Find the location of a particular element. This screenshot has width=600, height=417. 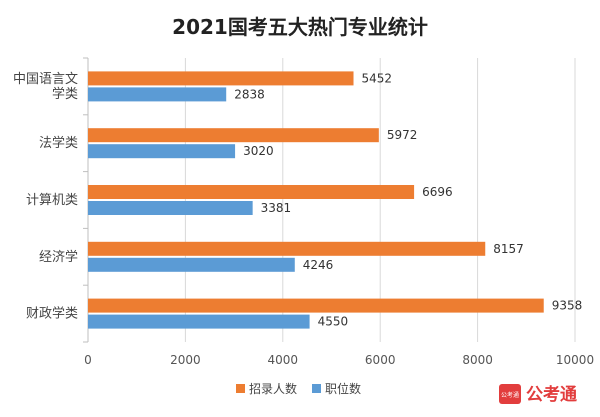

category-label: 法学类 is located at coordinates (58, 143).